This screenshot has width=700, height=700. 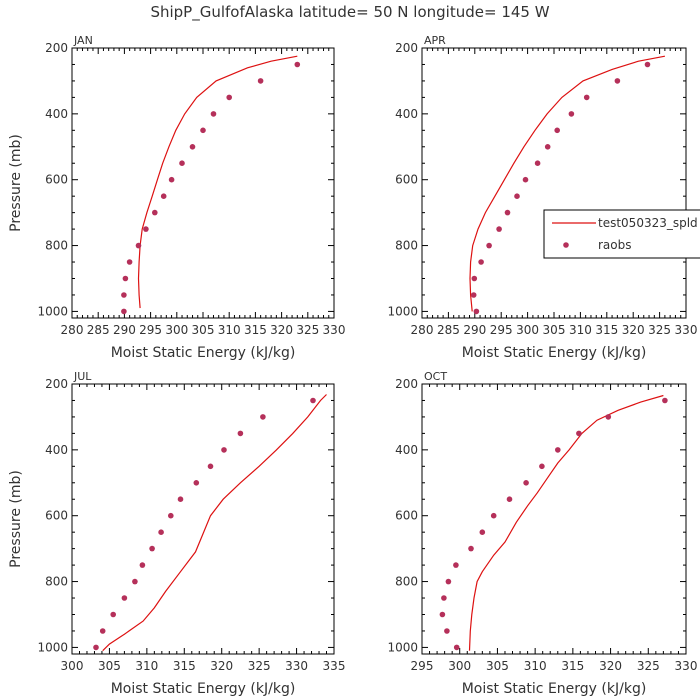 What do you see at coordinates (150, 330) in the screenshot?
I see `x-tick-label-jan: 295` at bounding box center [150, 330].